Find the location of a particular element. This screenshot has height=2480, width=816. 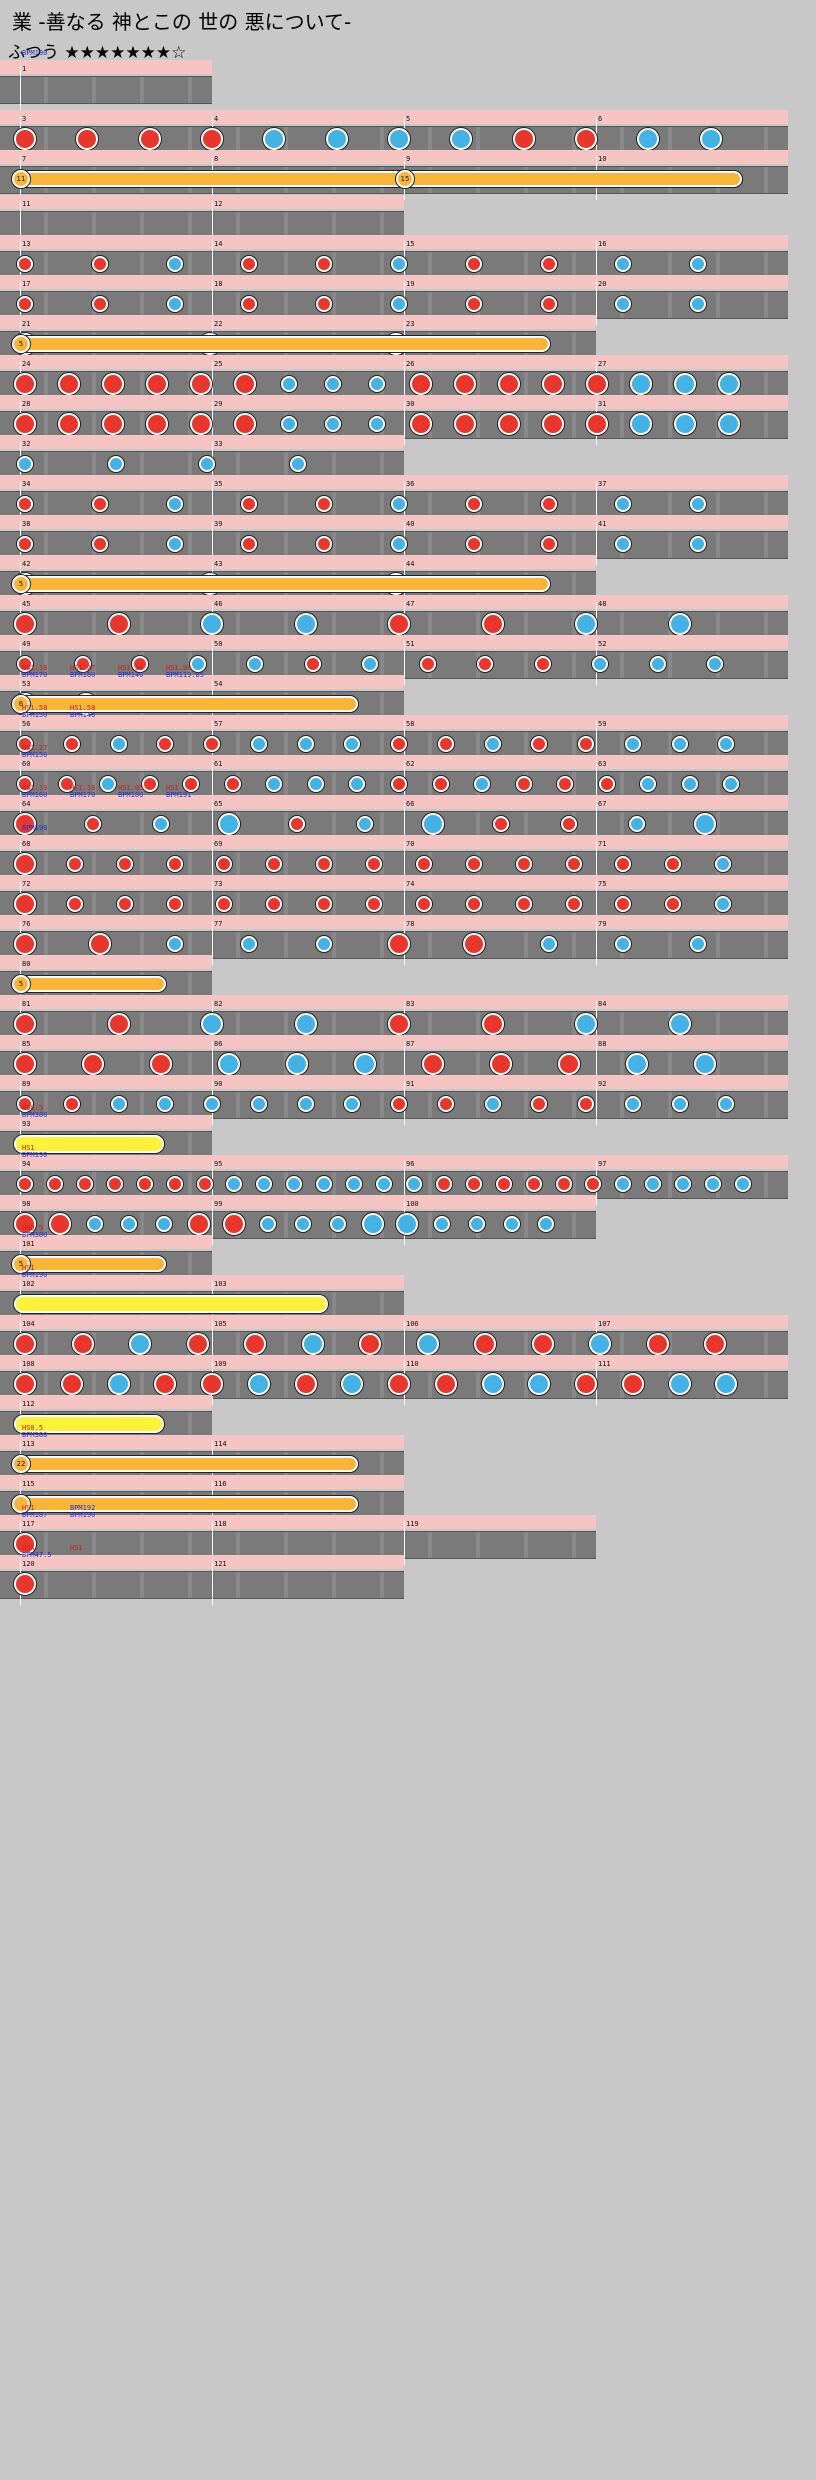

measure-number: 117 is located at coordinates (28, 1524).